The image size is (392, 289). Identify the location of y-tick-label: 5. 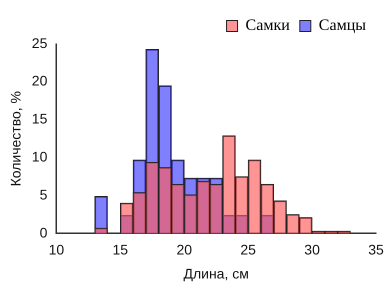
(44, 194).